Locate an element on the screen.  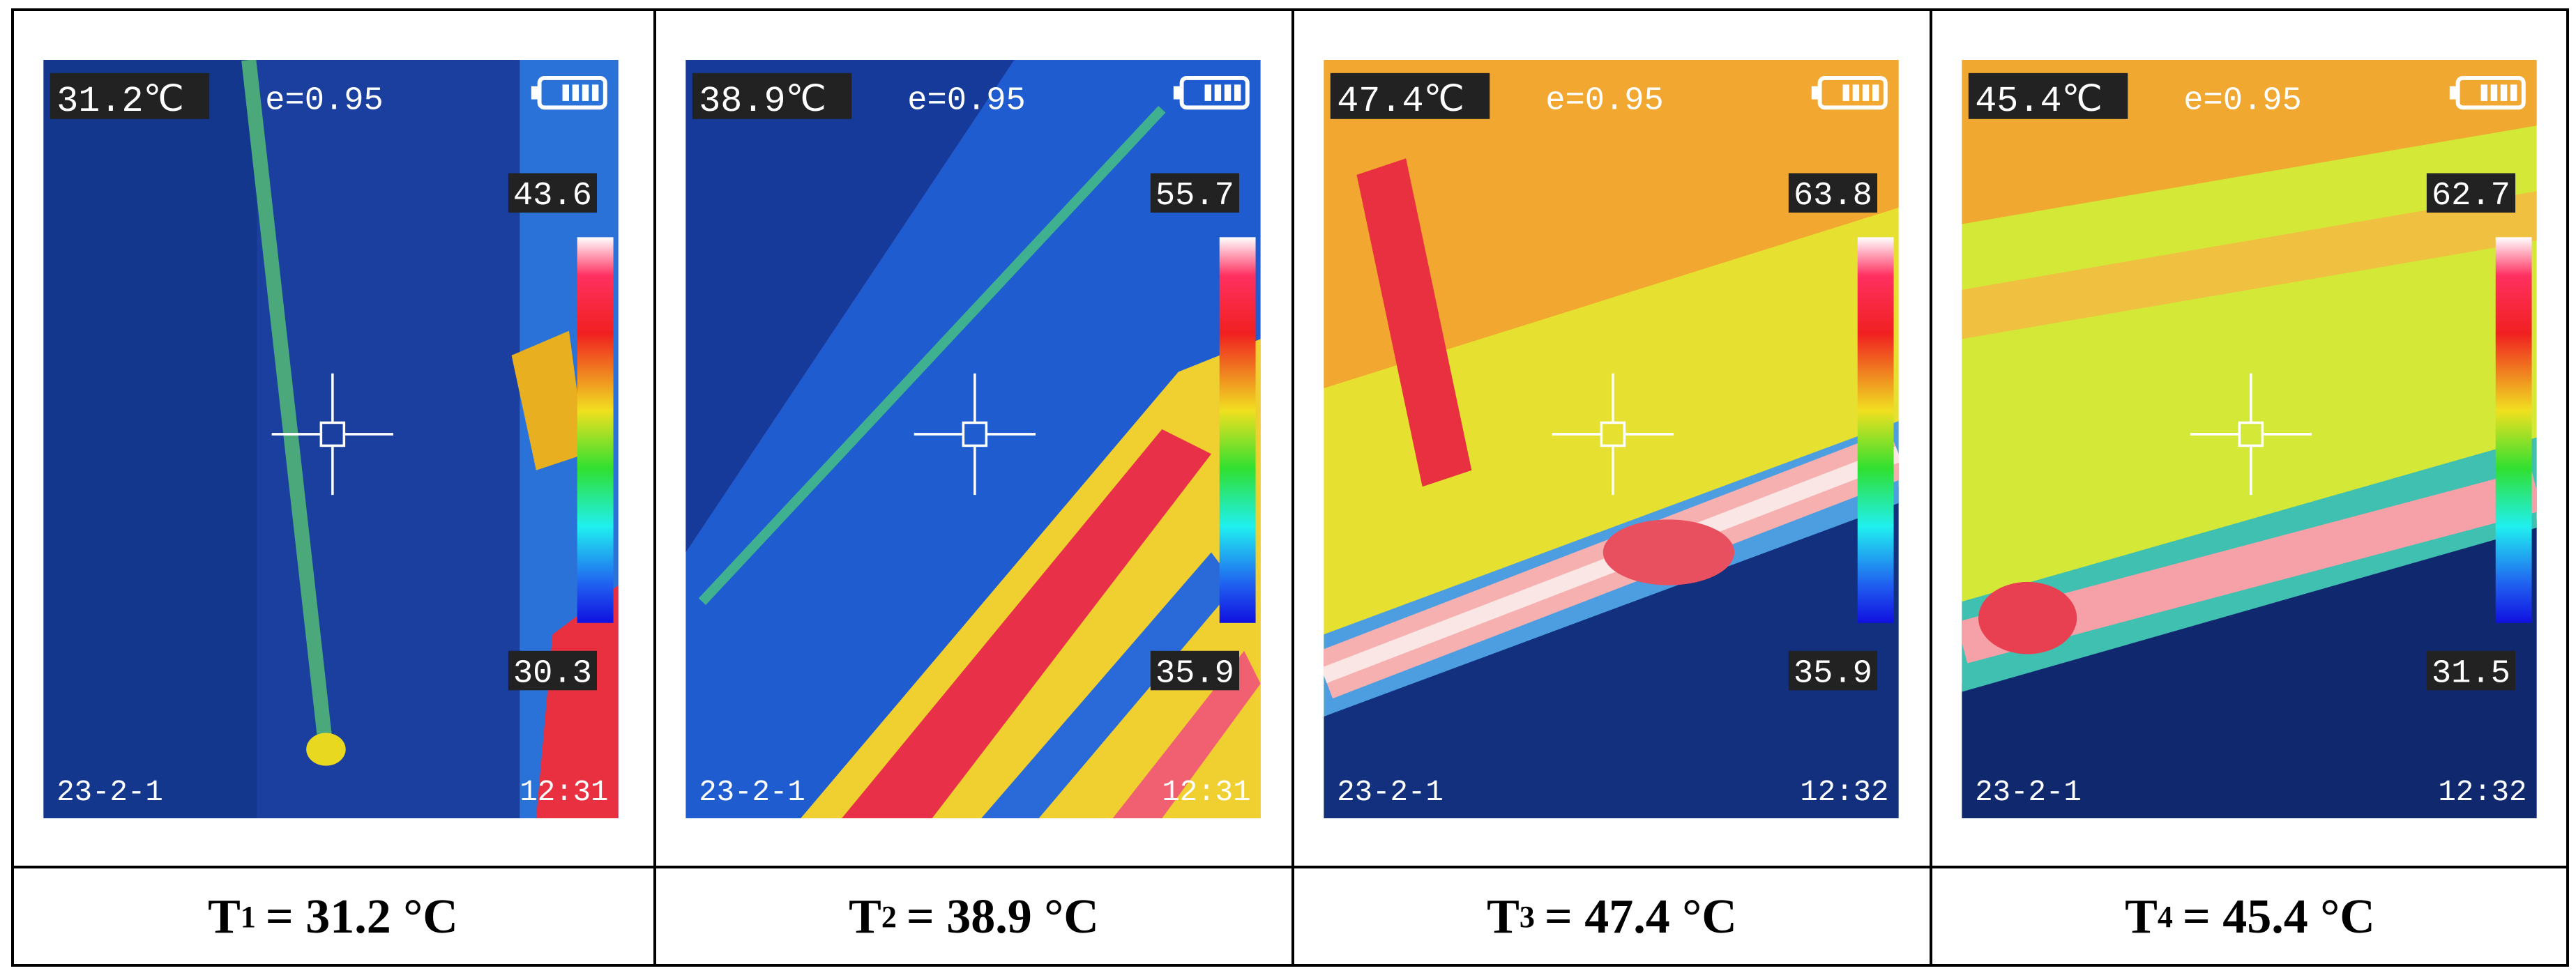
scale-max: 63.8 is located at coordinates (1833, 196).